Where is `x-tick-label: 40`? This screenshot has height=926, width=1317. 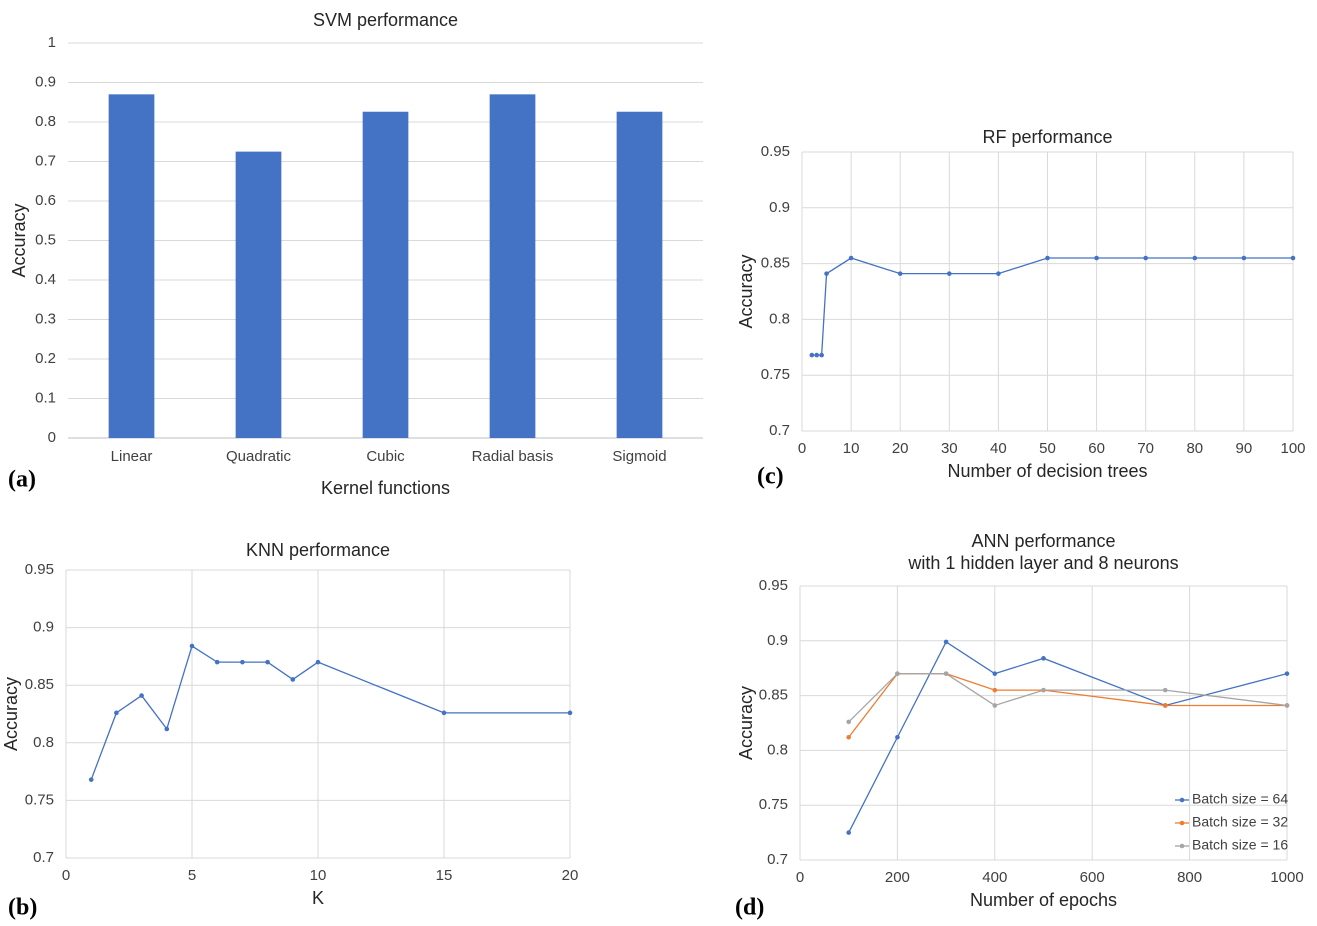
x-tick-label: 40 is located at coordinates (998, 448).